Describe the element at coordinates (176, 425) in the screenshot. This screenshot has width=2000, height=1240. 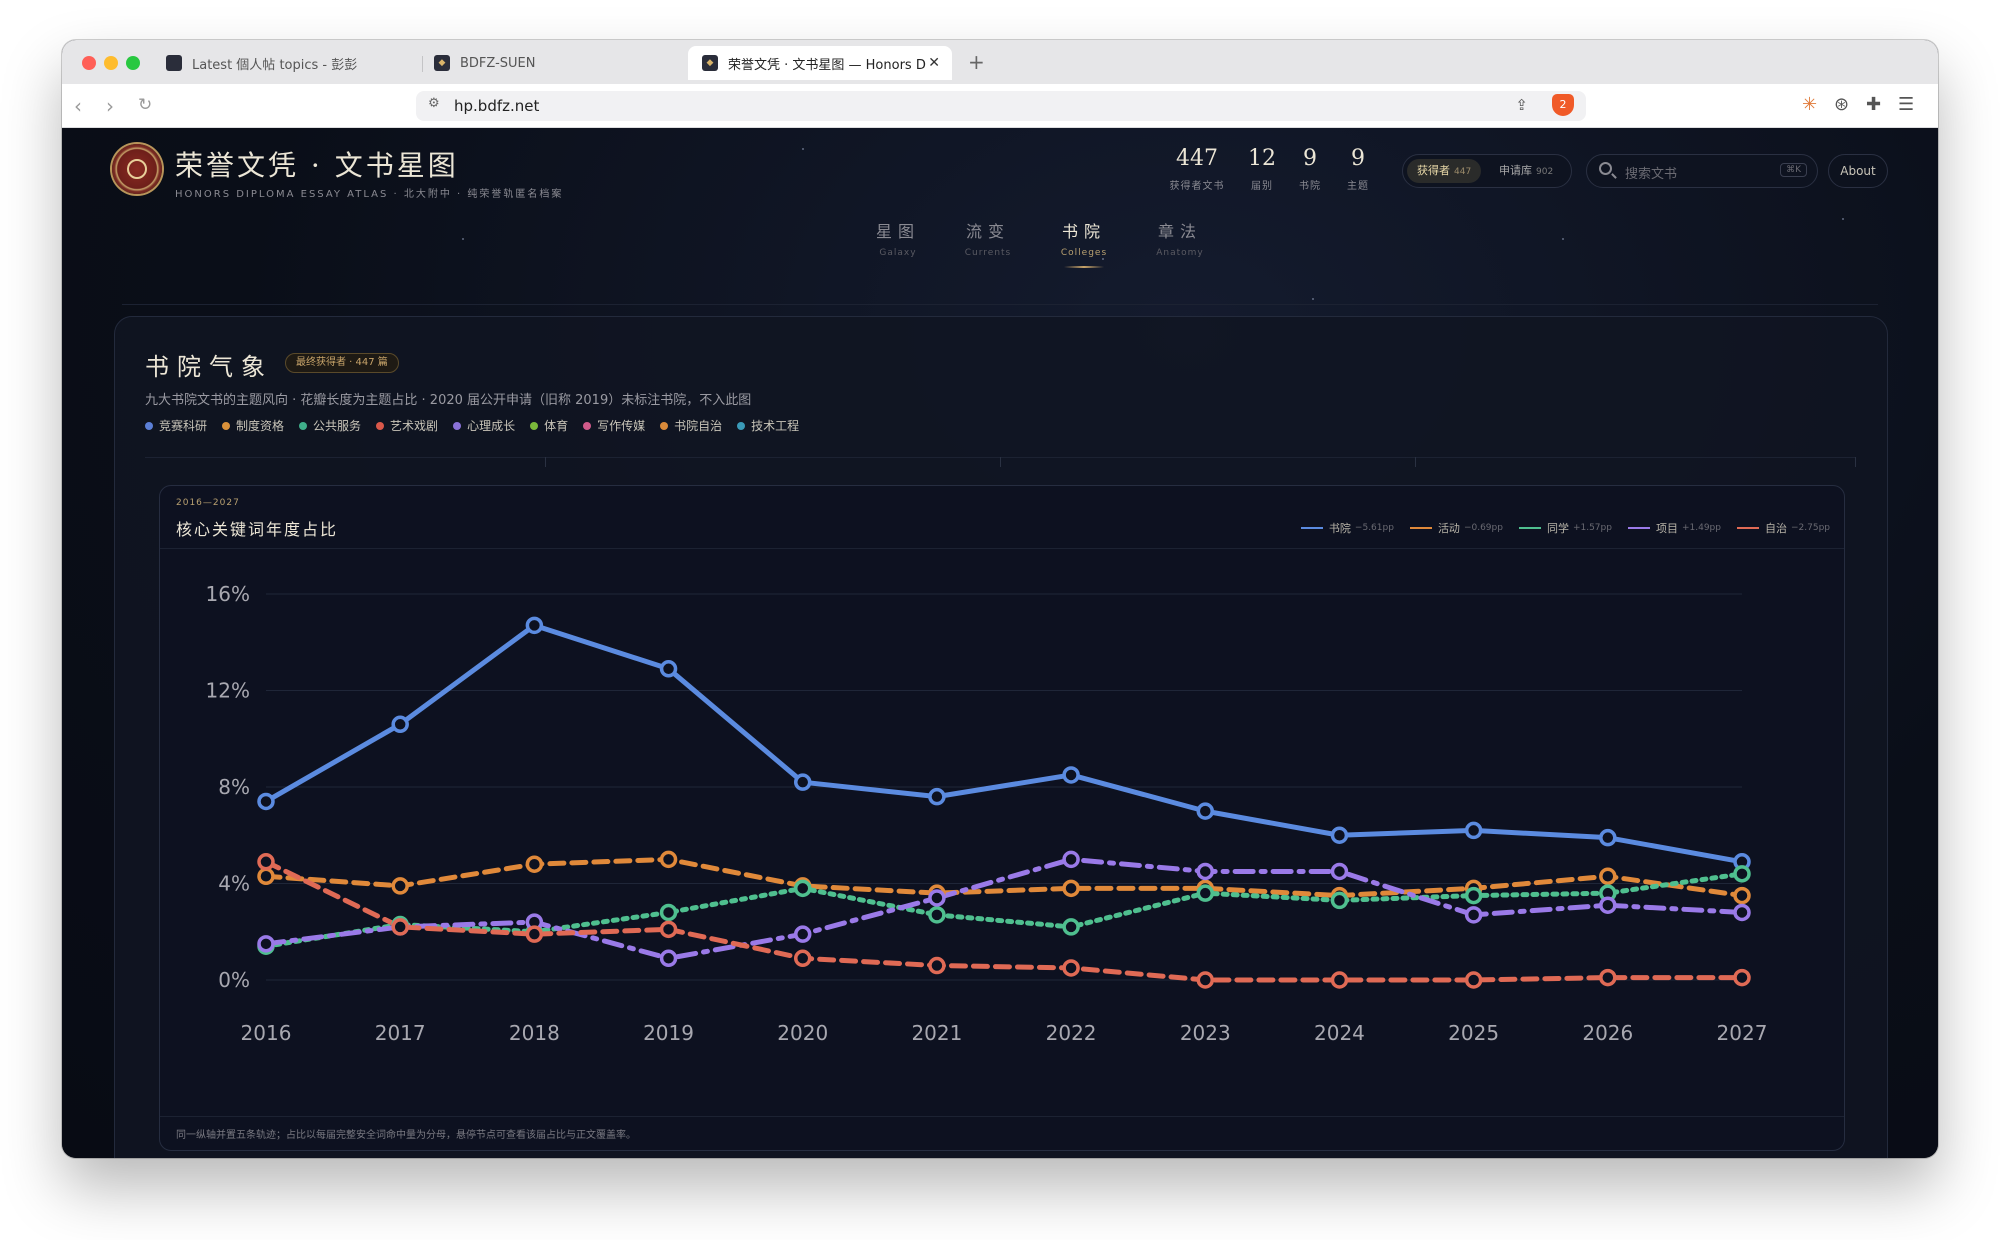
I see `category-legend-item: 竞赛科研` at that location.